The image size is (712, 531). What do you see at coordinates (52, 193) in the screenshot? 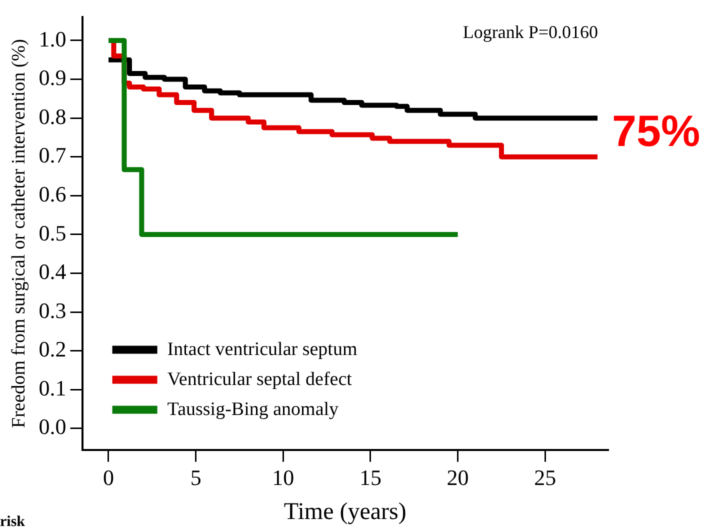
I see `y-tick-label: 0.6` at bounding box center [52, 193].